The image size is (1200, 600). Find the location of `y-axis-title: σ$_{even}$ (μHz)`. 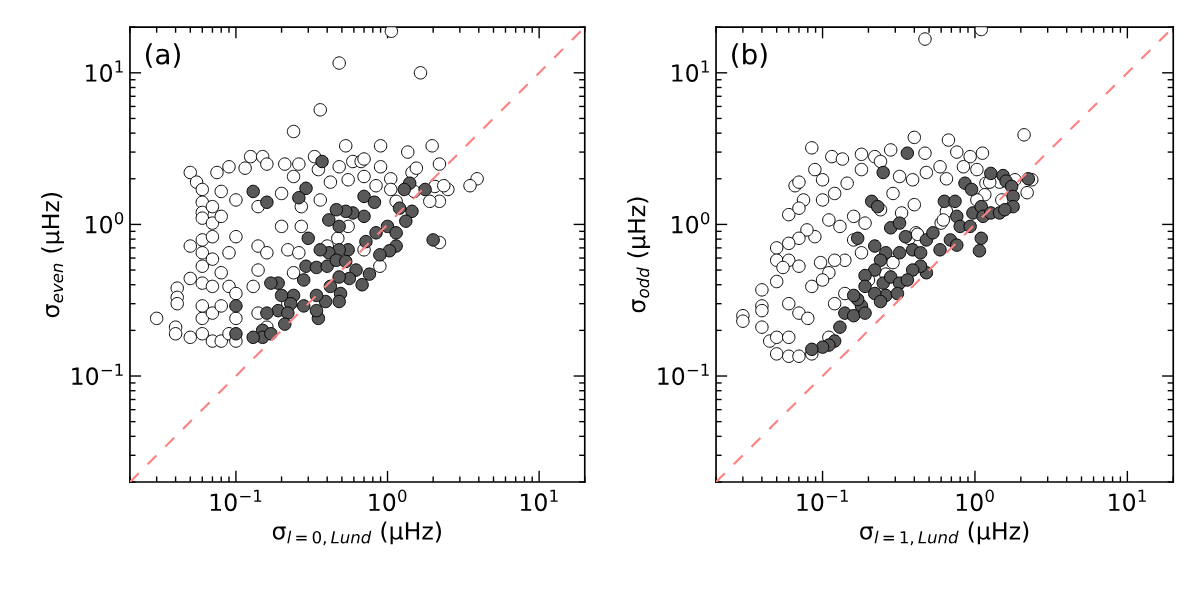

y-axis-title: σ$_{even}$ (μHz) is located at coordinates (52, 255).